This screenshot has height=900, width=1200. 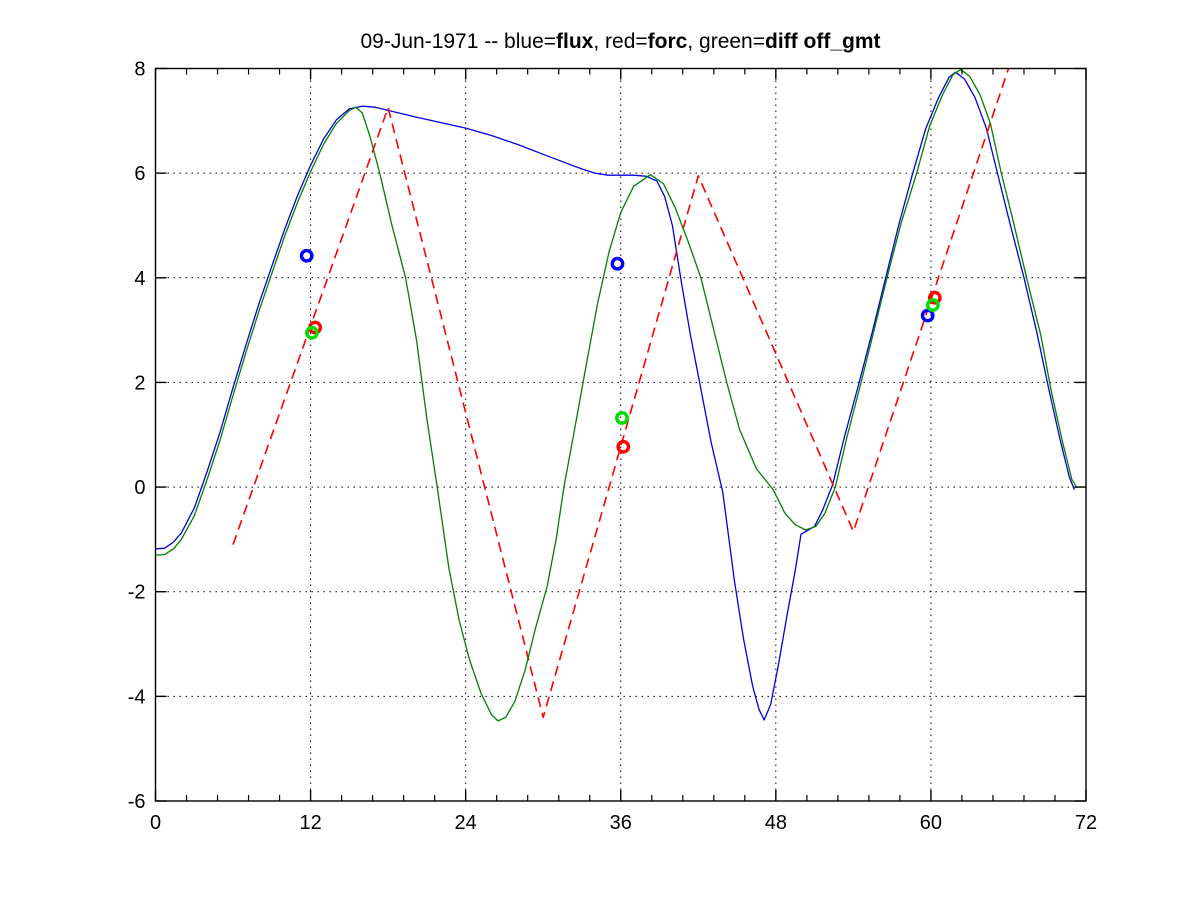 What do you see at coordinates (139, 174) in the screenshot?
I see `y-tick-label: 6` at bounding box center [139, 174].